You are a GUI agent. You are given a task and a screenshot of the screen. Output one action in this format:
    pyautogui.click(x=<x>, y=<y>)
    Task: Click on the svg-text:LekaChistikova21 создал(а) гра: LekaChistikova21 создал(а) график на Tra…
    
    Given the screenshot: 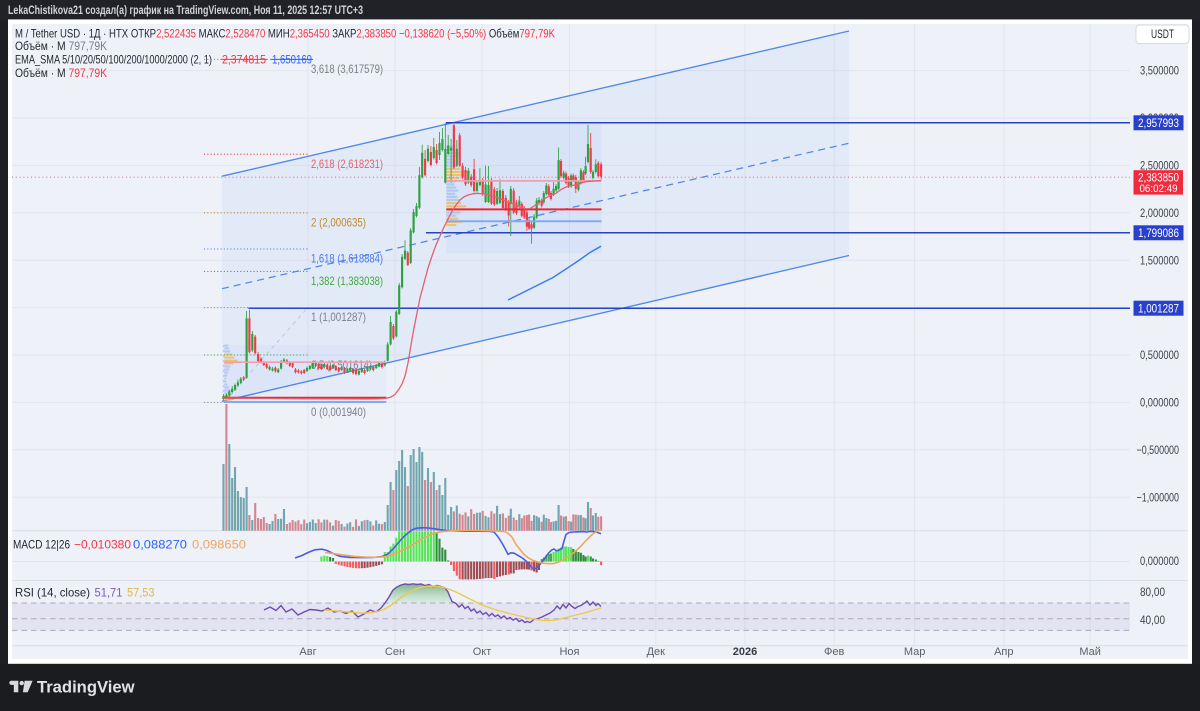 What is the action you would take?
    pyautogui.click(x=185, y=10)
    